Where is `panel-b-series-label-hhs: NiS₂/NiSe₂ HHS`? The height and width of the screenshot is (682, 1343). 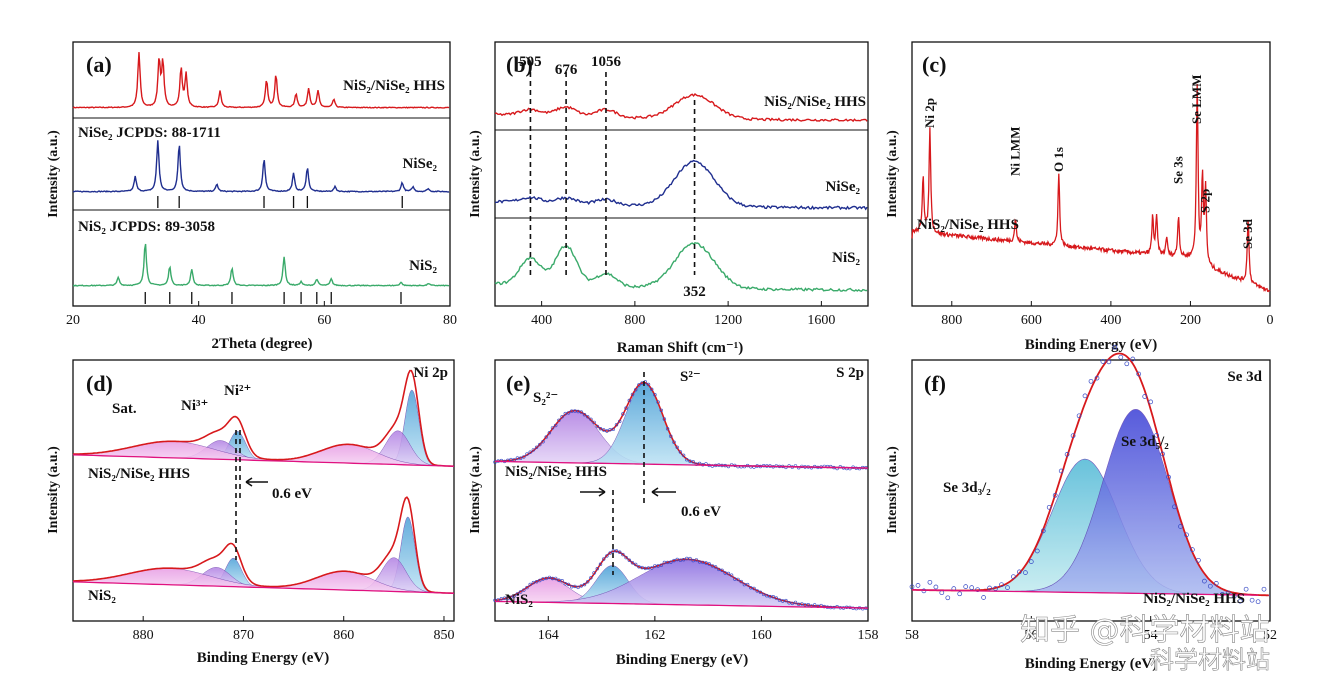 panel-b-series-label-hhs: NiS₂/NiSe₂ HHS is located at coordinates (815, 102).